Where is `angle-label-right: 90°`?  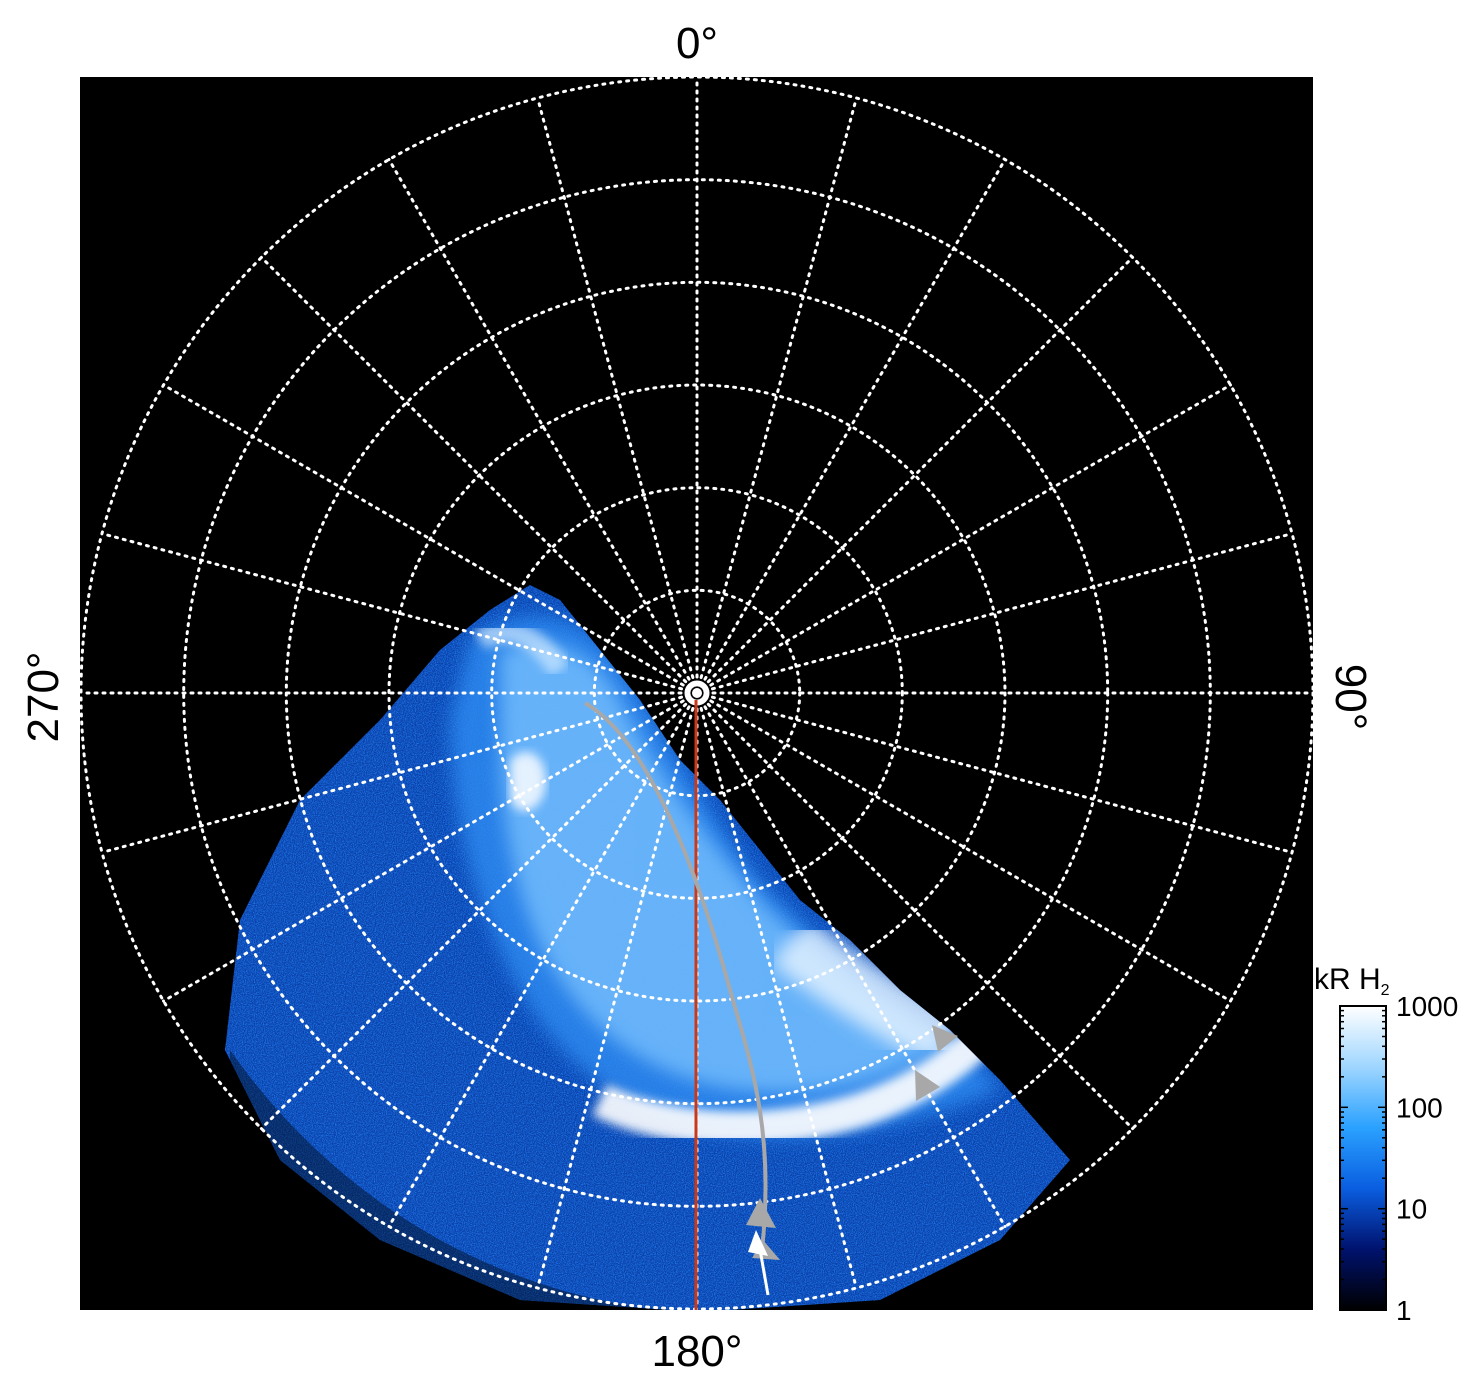 angle-label-right: 90° is located at coordinates (1350, 697).